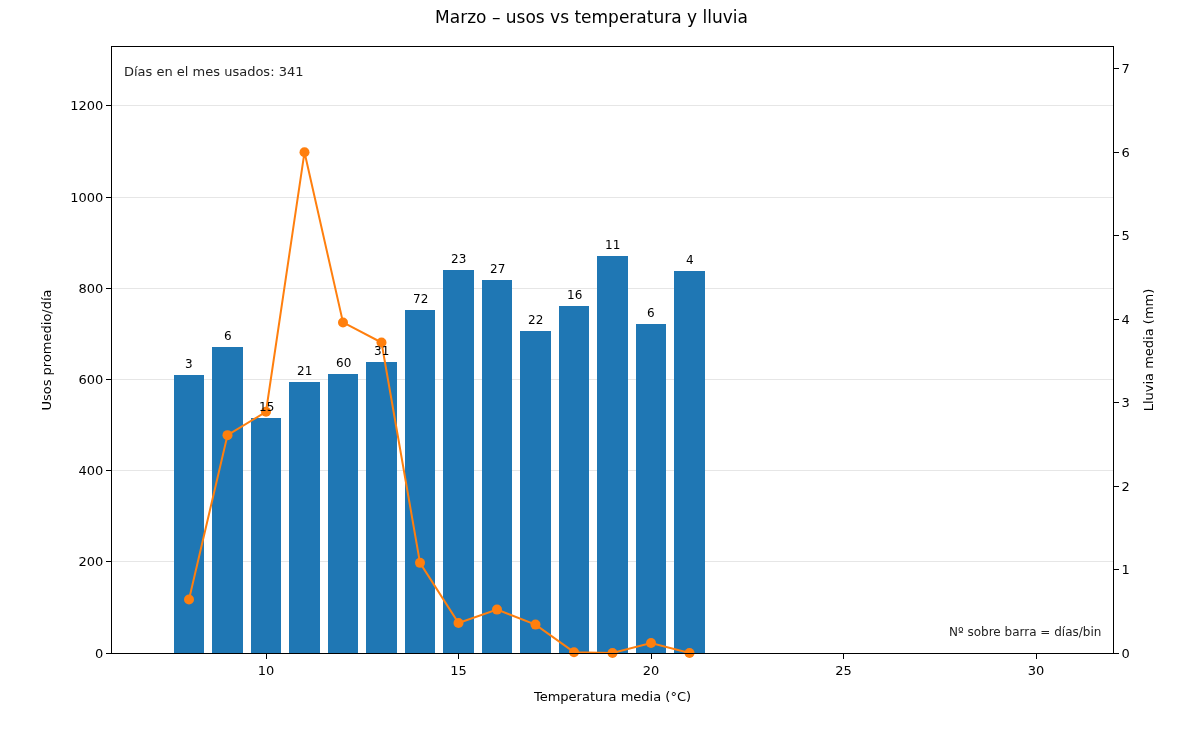 Image resolution: width=1183 pixels, height=731 pixels. I want to click on y-tick-label: 1000, so click(87, 197).